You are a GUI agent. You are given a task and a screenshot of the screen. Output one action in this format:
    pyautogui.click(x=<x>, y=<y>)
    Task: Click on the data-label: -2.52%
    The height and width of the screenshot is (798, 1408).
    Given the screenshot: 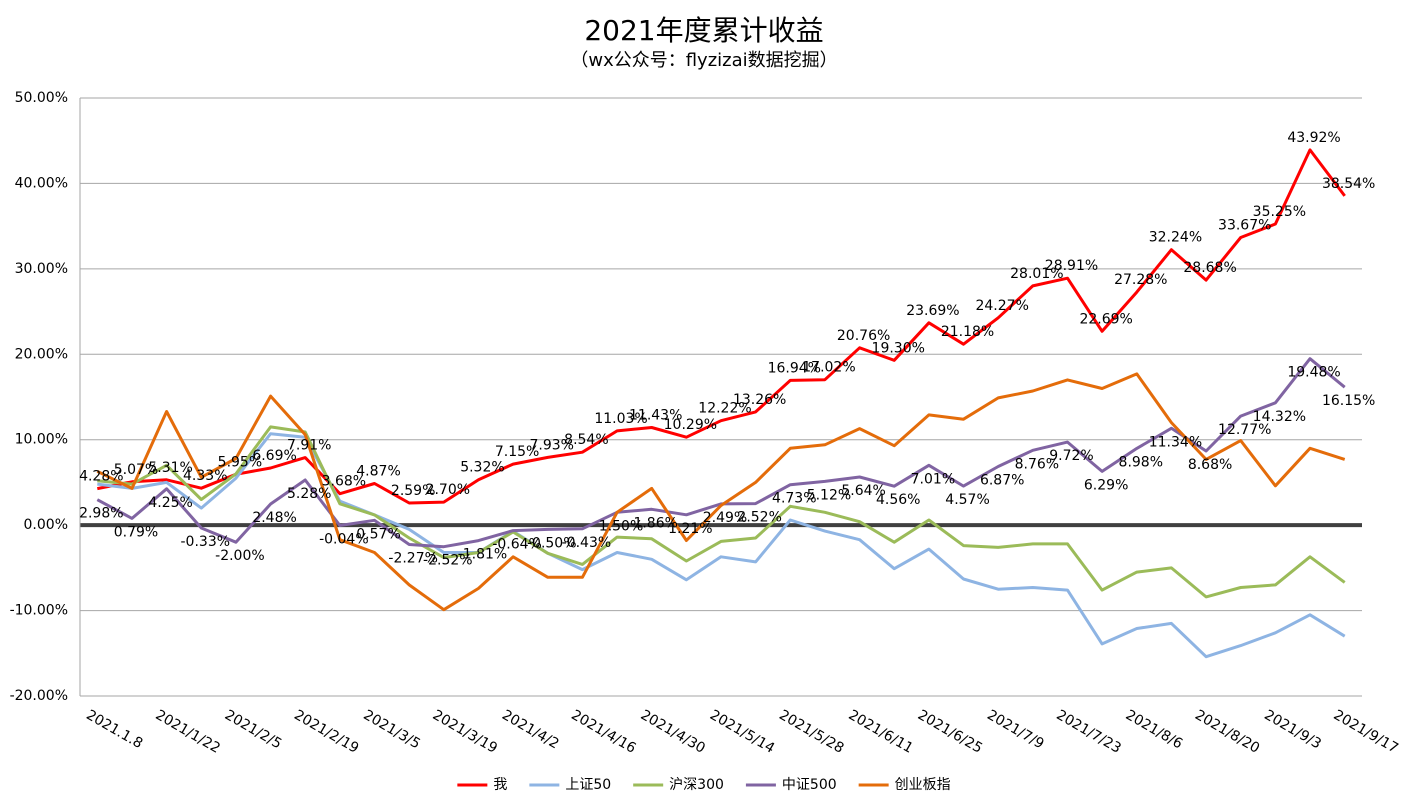 What is the action you would take?
    pyautogui.click(x=448, y=561)
    